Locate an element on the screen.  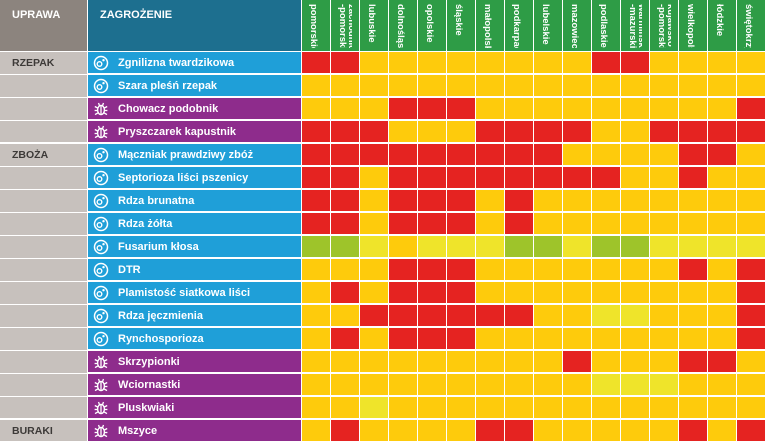
threat-name: Fusarium kłosa is located at coordinates (158, 246).